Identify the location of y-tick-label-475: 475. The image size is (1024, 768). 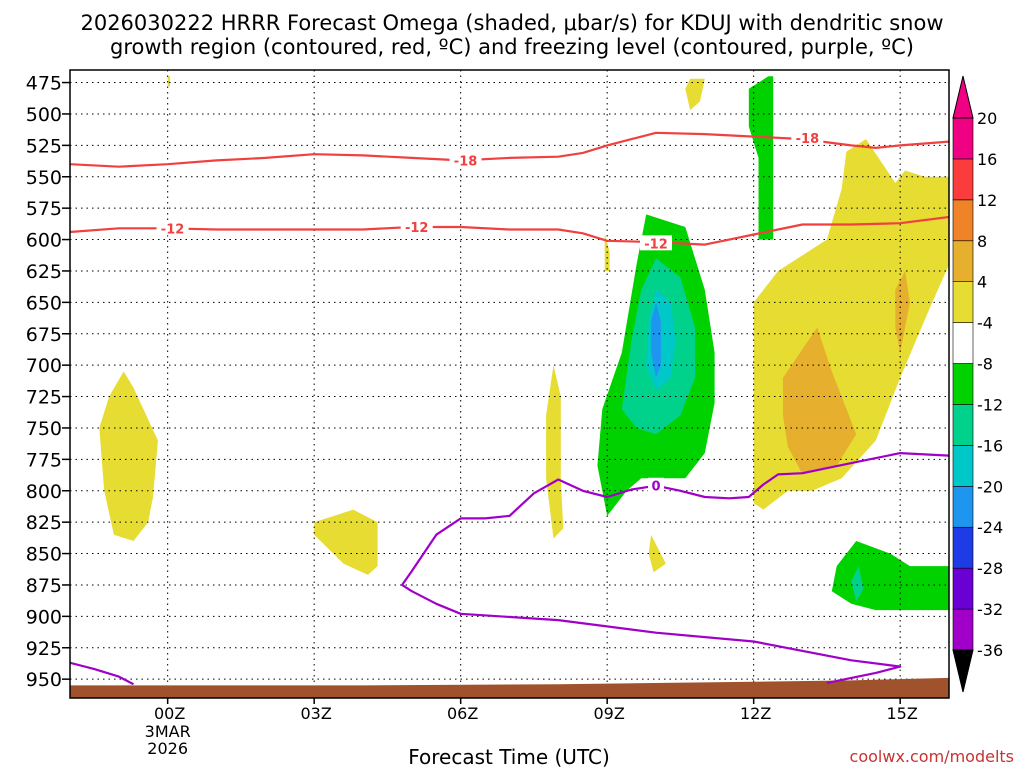
(44, 84).